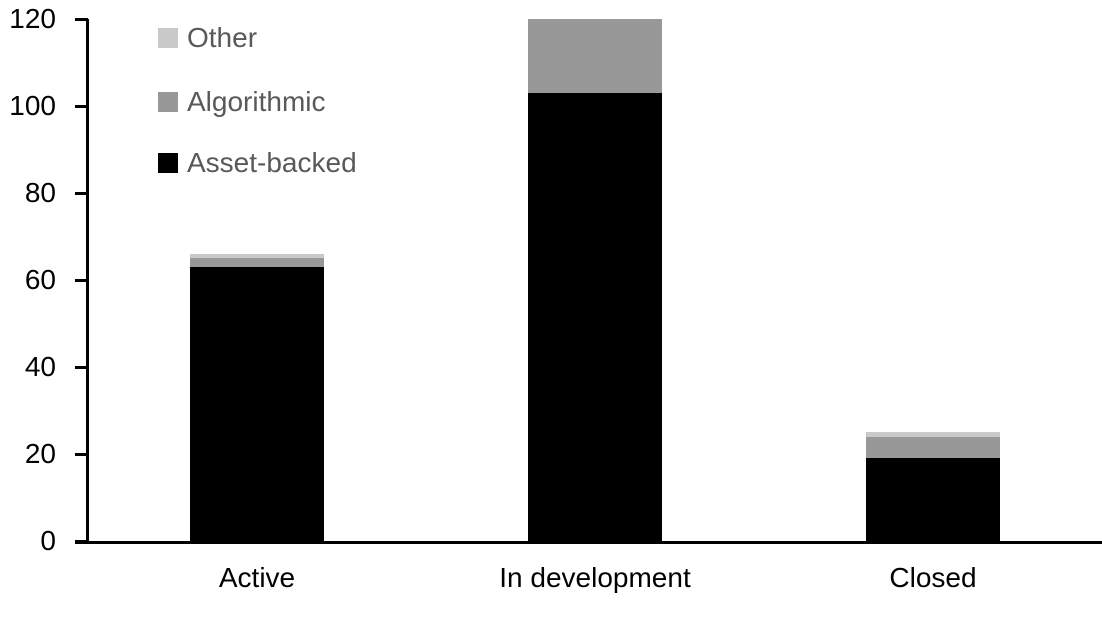 This screenshot has width=1102, height=618. I want to click on bar-segment-closed-asset-backed, so click(933, 499).